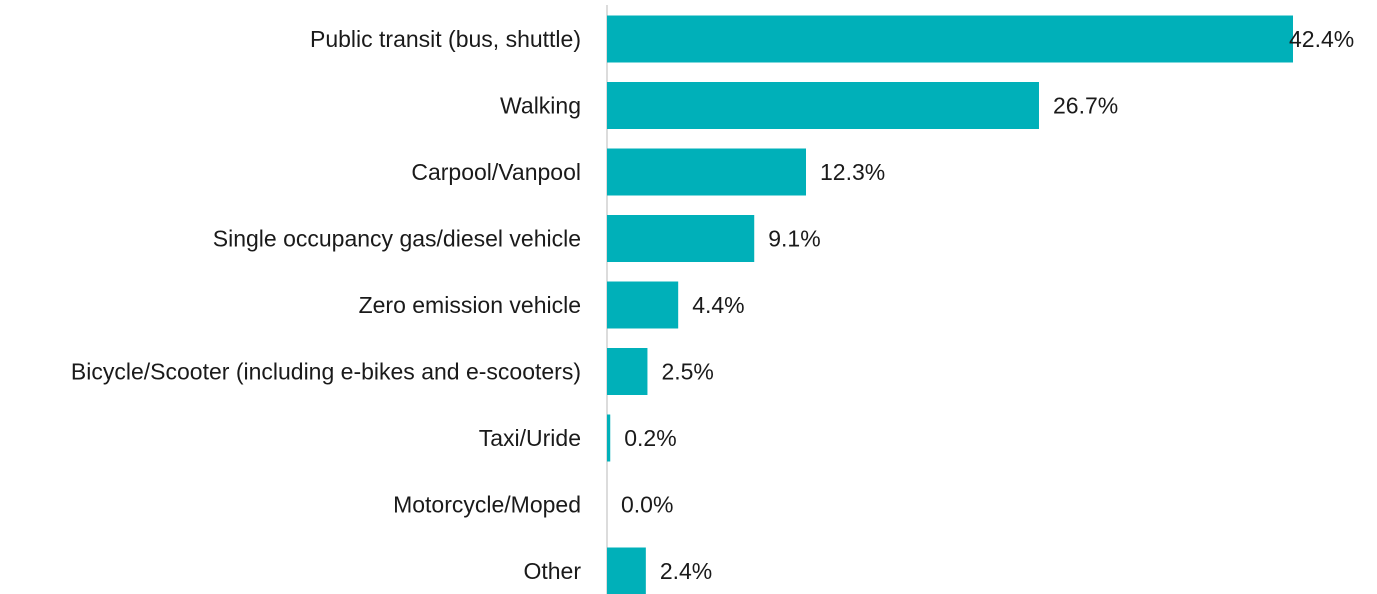 The image size is (1377, 594). I want to click on category-label: Zero emission vehicle, so click(470, 305).